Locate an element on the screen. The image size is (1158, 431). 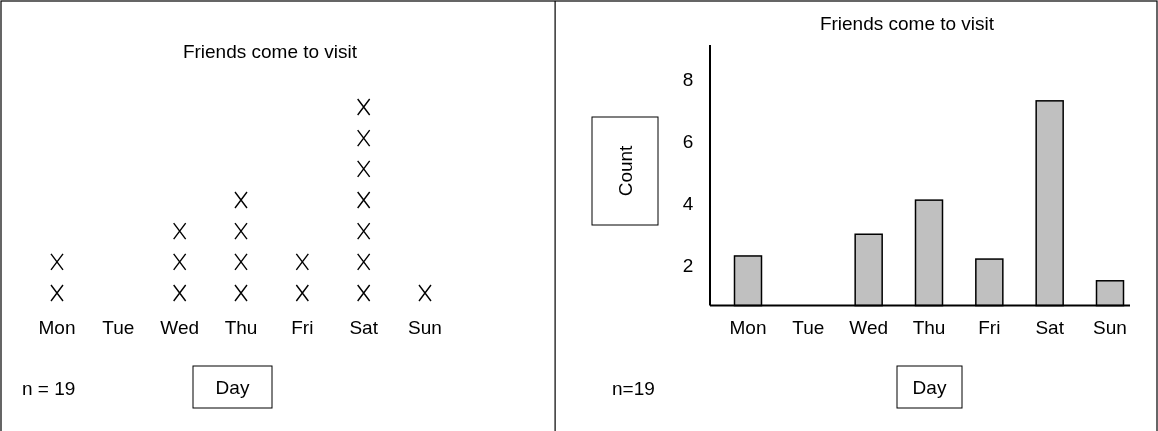
y-axis-title: Count is located at coordinates (625, 170).